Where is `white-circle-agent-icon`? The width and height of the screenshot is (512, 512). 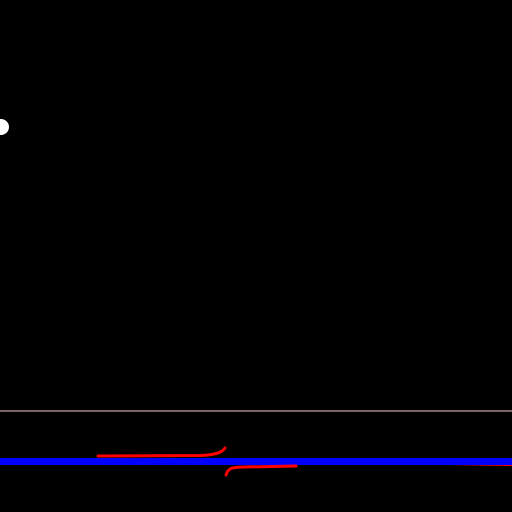
white-circle-agent-icon is located at coordinates (4, 127).